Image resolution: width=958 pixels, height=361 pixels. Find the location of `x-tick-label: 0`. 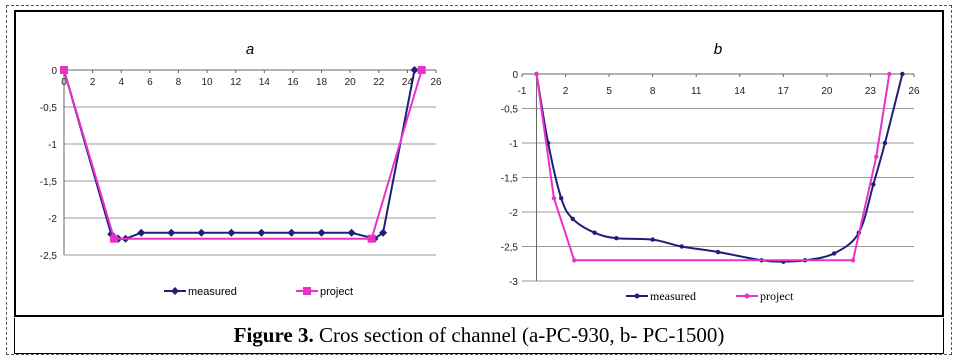

x-tick-label: 0 is located at coordinates (64, 82).